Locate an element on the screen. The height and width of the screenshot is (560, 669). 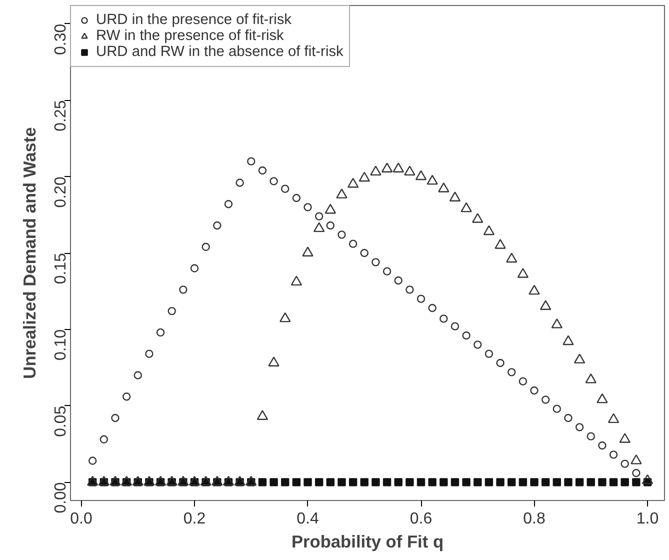
y-tick-label: 0.15 is located at coordinates (61, 268).